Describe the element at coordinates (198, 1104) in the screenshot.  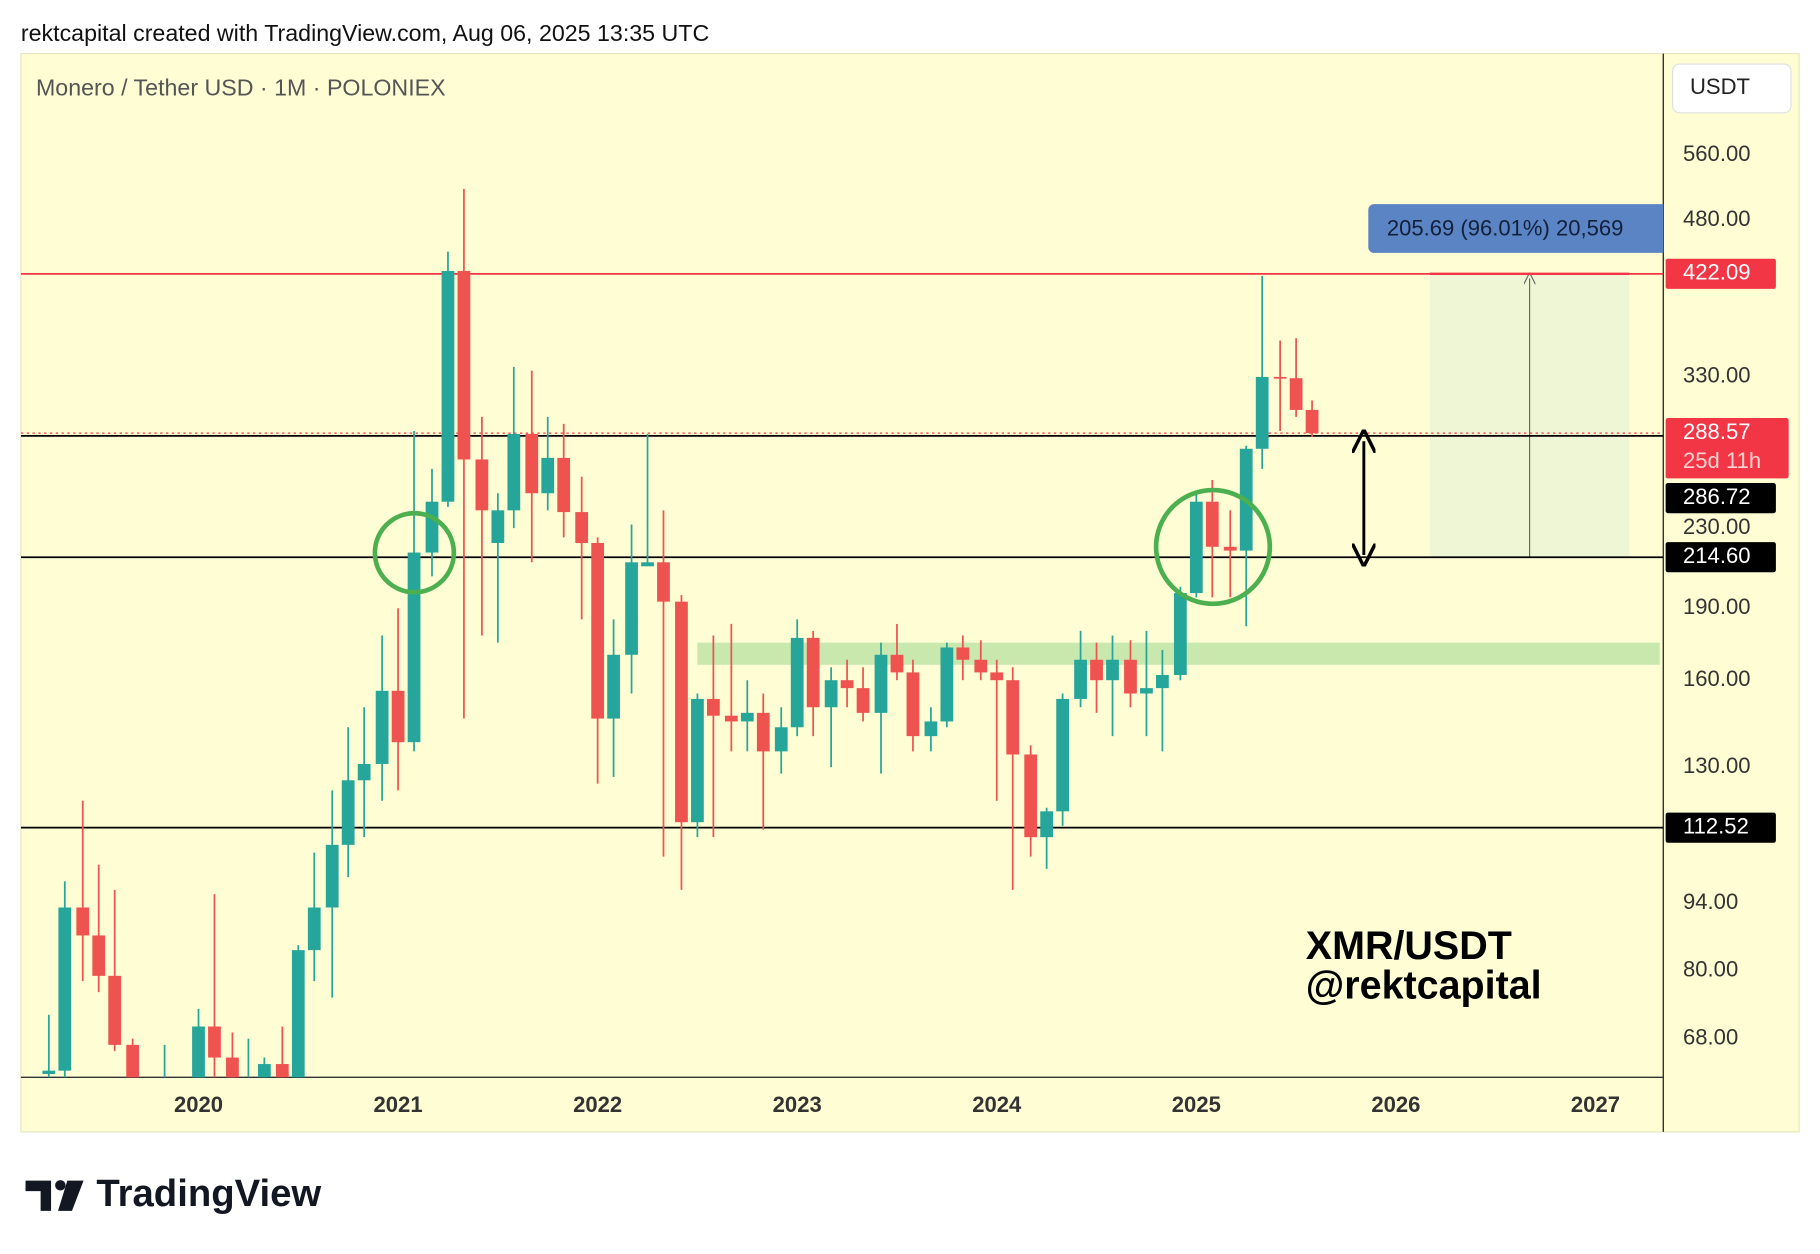
I see `x-tick-label: 2020` at that location.